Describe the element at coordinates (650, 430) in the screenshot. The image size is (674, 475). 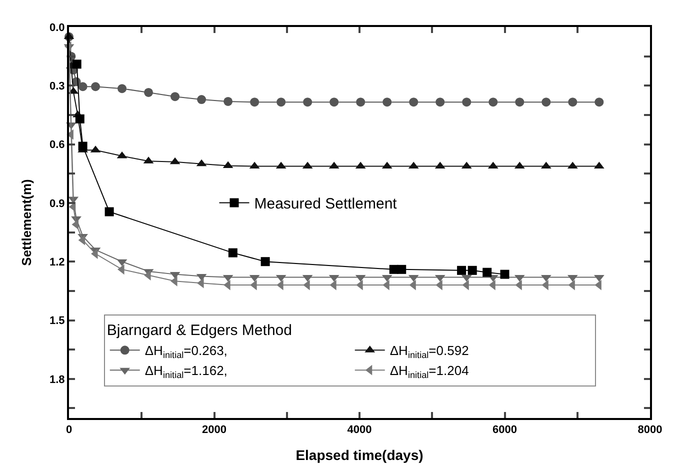
I see `x-tick-label: 8000` at that location.